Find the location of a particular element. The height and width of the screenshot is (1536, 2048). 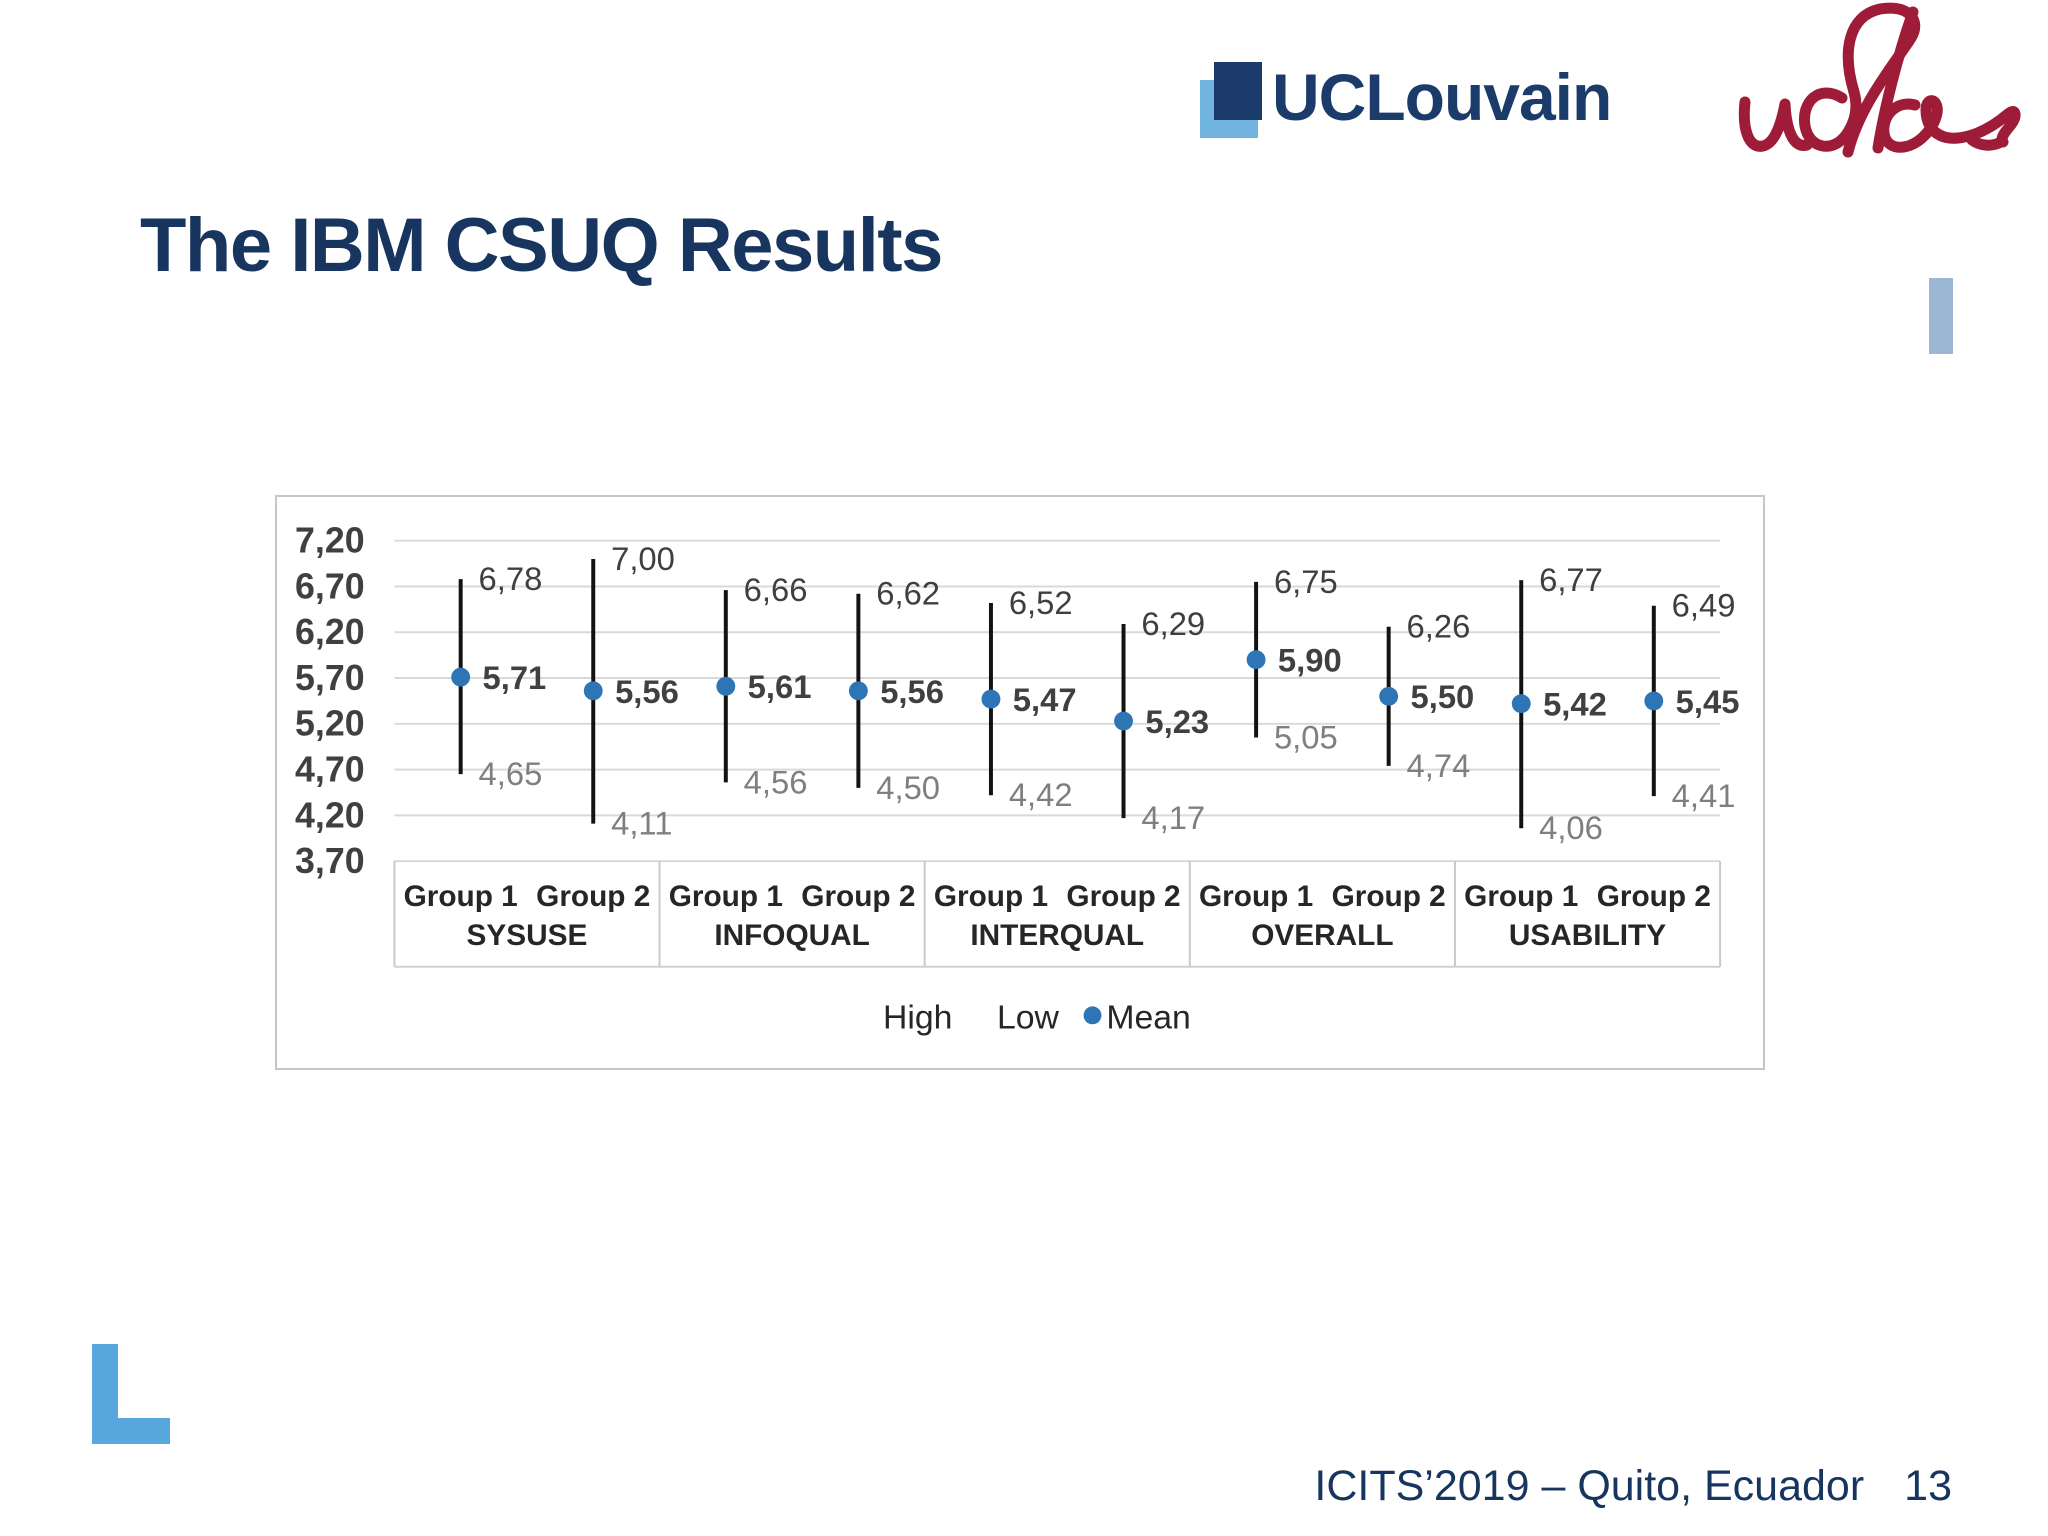

y-tick-label: 4,70 is located at coordinates (330, 770).